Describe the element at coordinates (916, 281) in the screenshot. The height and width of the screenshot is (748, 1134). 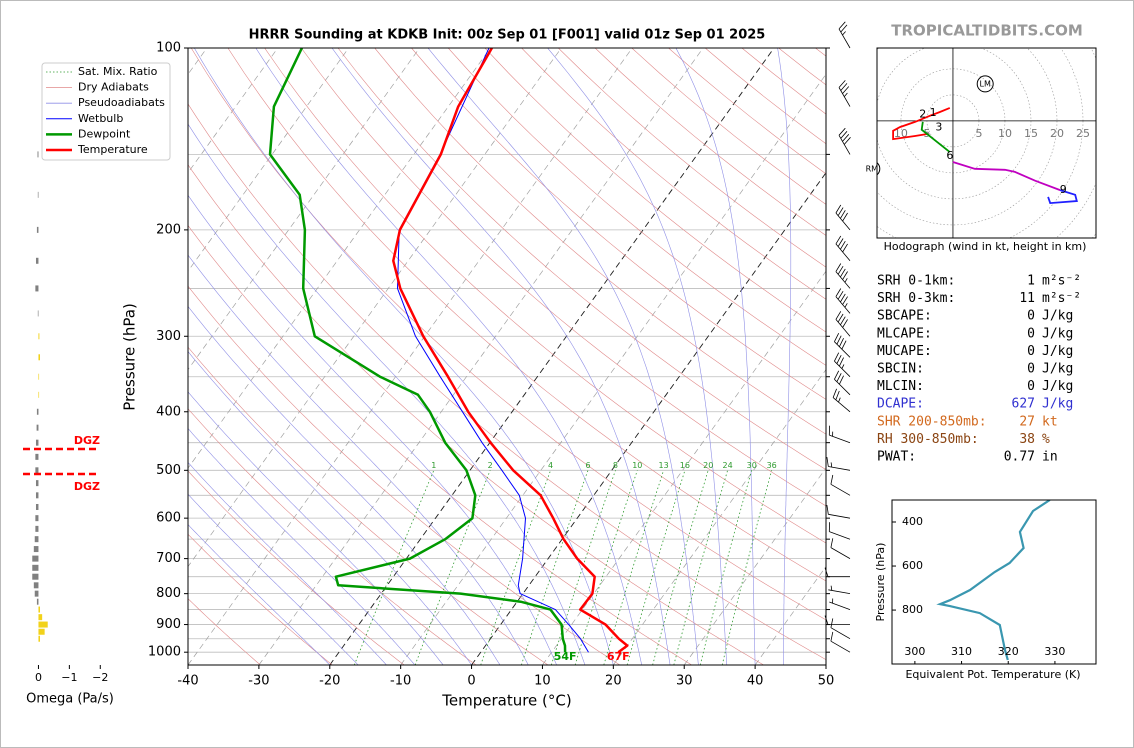
I see `stat-label: SRH 0-1km:` at that location.